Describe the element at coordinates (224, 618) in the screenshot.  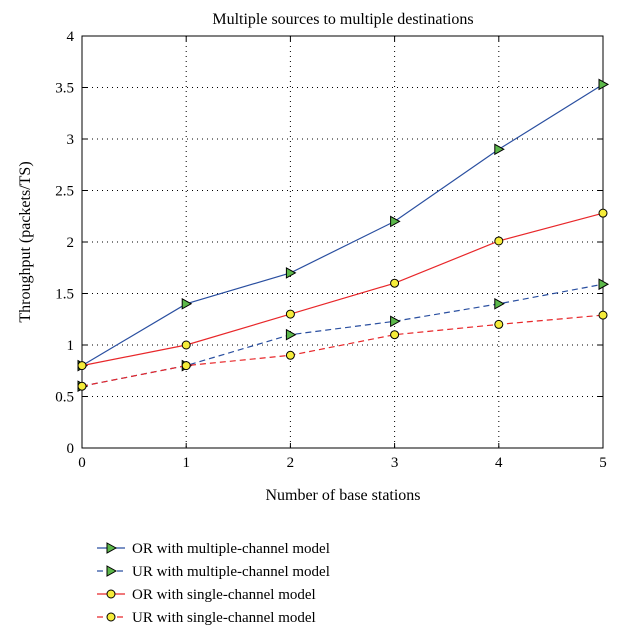
I see `legend-label: UR with single-channel model` at that location.